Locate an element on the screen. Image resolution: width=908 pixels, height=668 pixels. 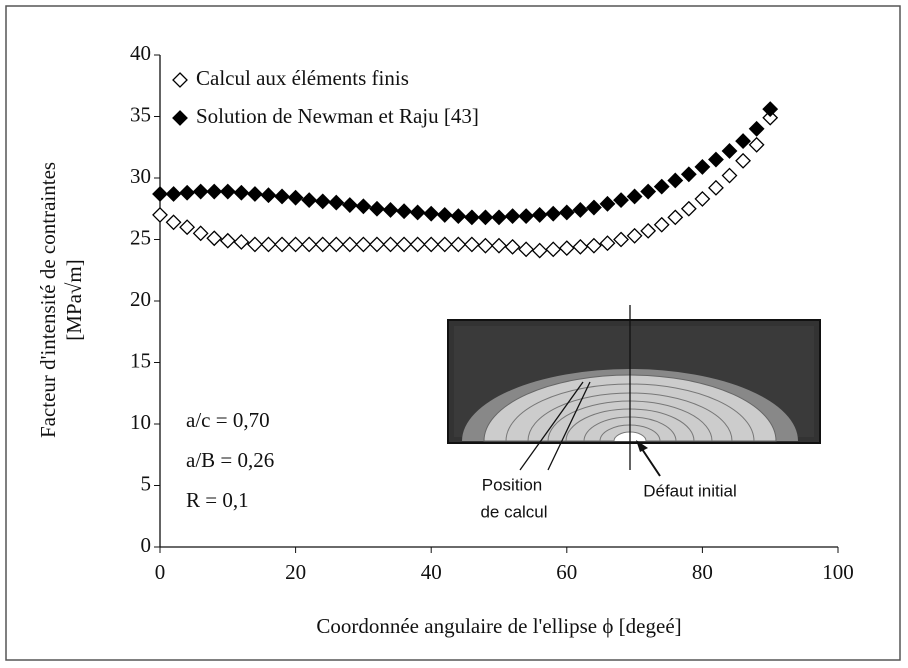
y-tick-label: 0 is located at coordinates (146, 545).